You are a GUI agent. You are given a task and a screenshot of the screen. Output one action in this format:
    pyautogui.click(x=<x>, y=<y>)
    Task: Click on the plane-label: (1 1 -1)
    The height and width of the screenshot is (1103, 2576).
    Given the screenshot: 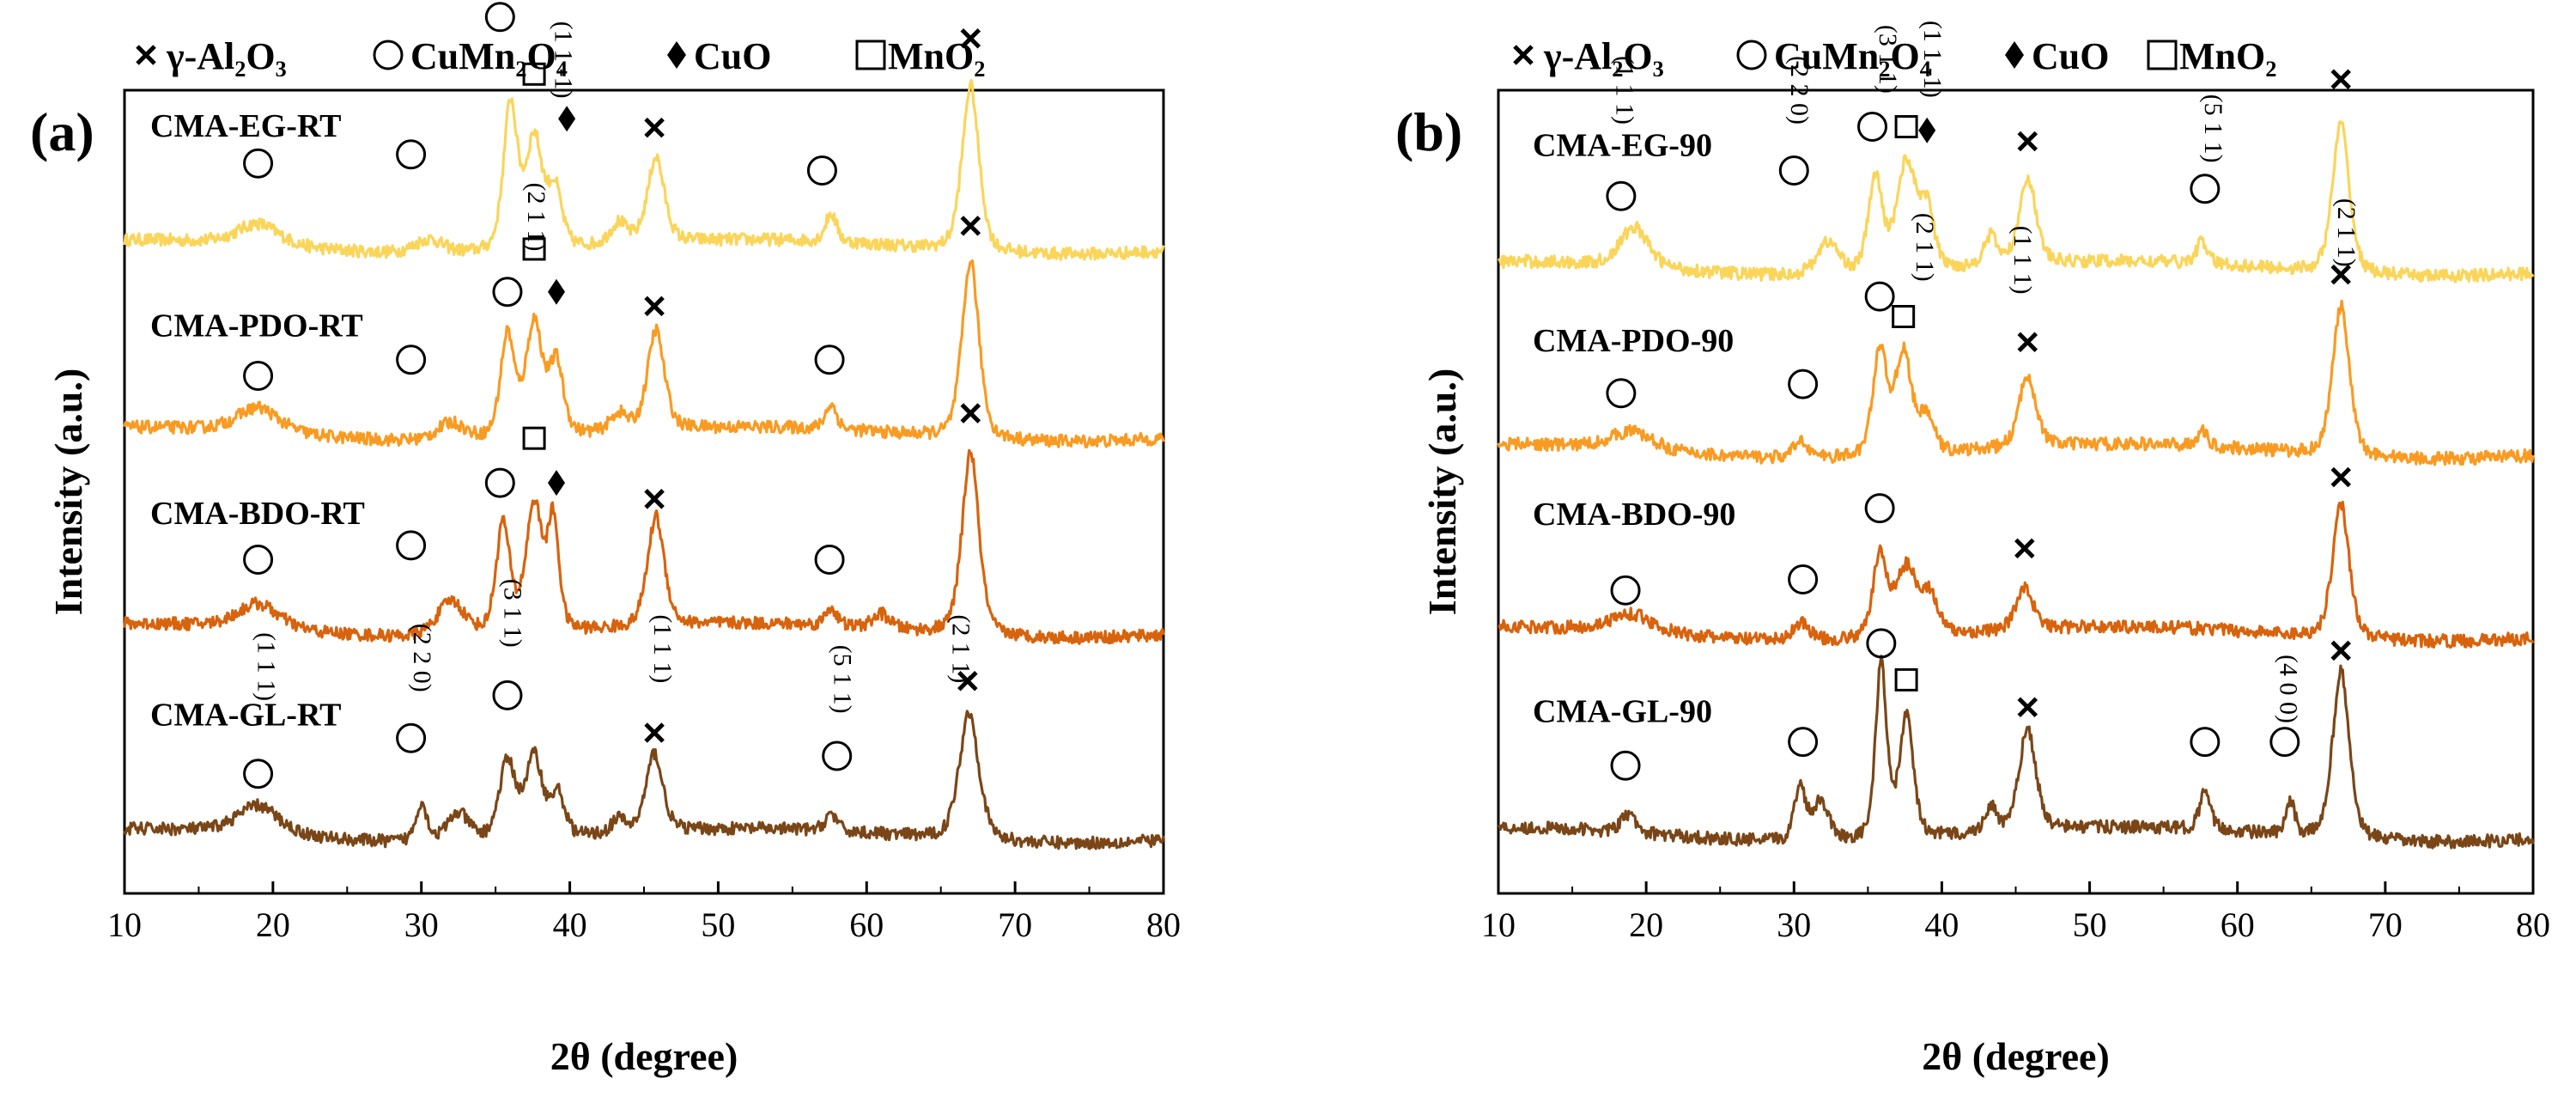 What is the action you would take?
    pyautogui.click(x=563, y=60)
    